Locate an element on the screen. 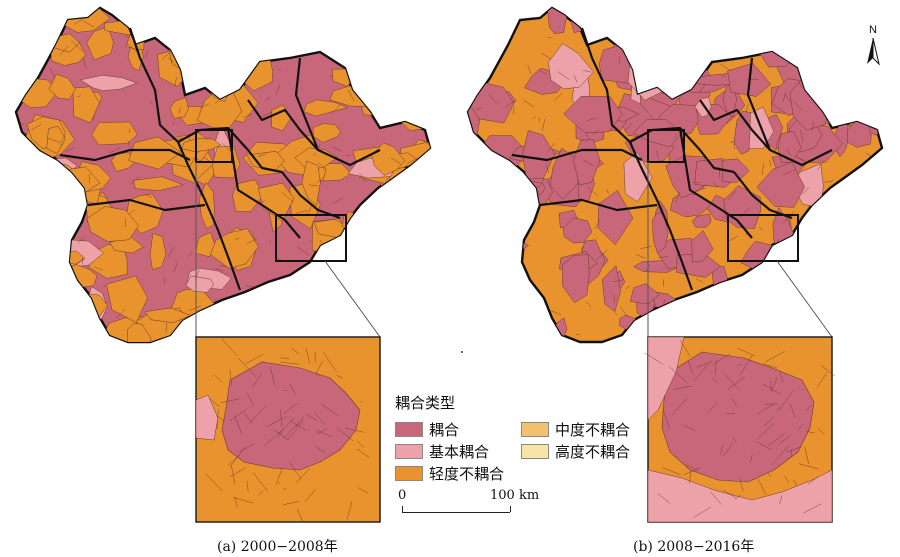 The width and height of the screenshot is (900, 557). inset-core-a is located at coordinates (291, 416).